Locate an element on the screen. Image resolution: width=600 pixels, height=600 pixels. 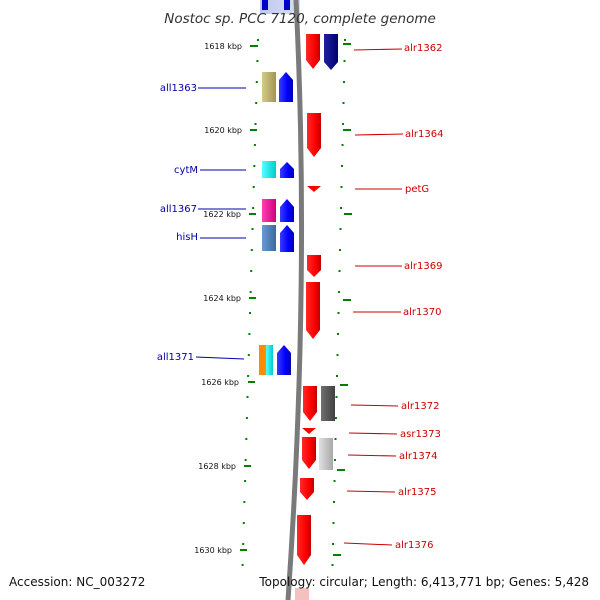
forward-strand-genes is located at coordinates (317, 299).